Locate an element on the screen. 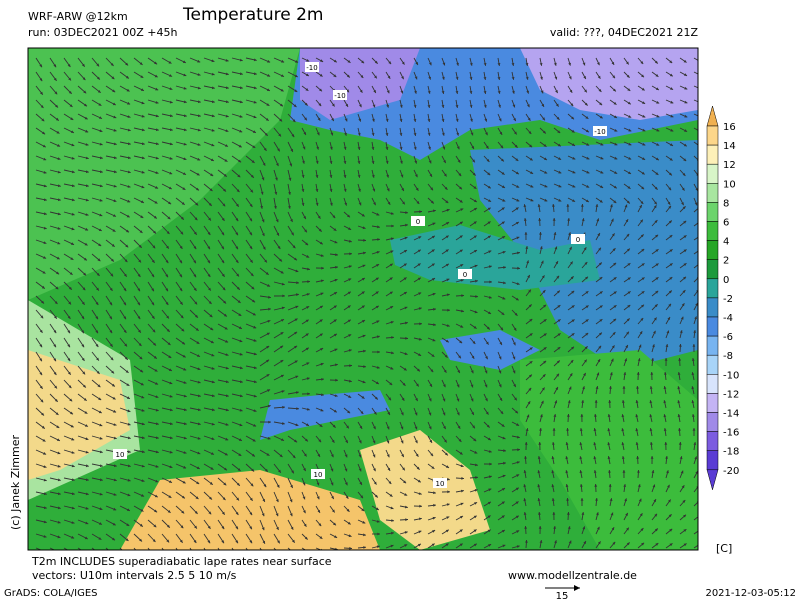 This screenshot has width=800, height=600. wind-arrow is located at coordinates (121, 548).